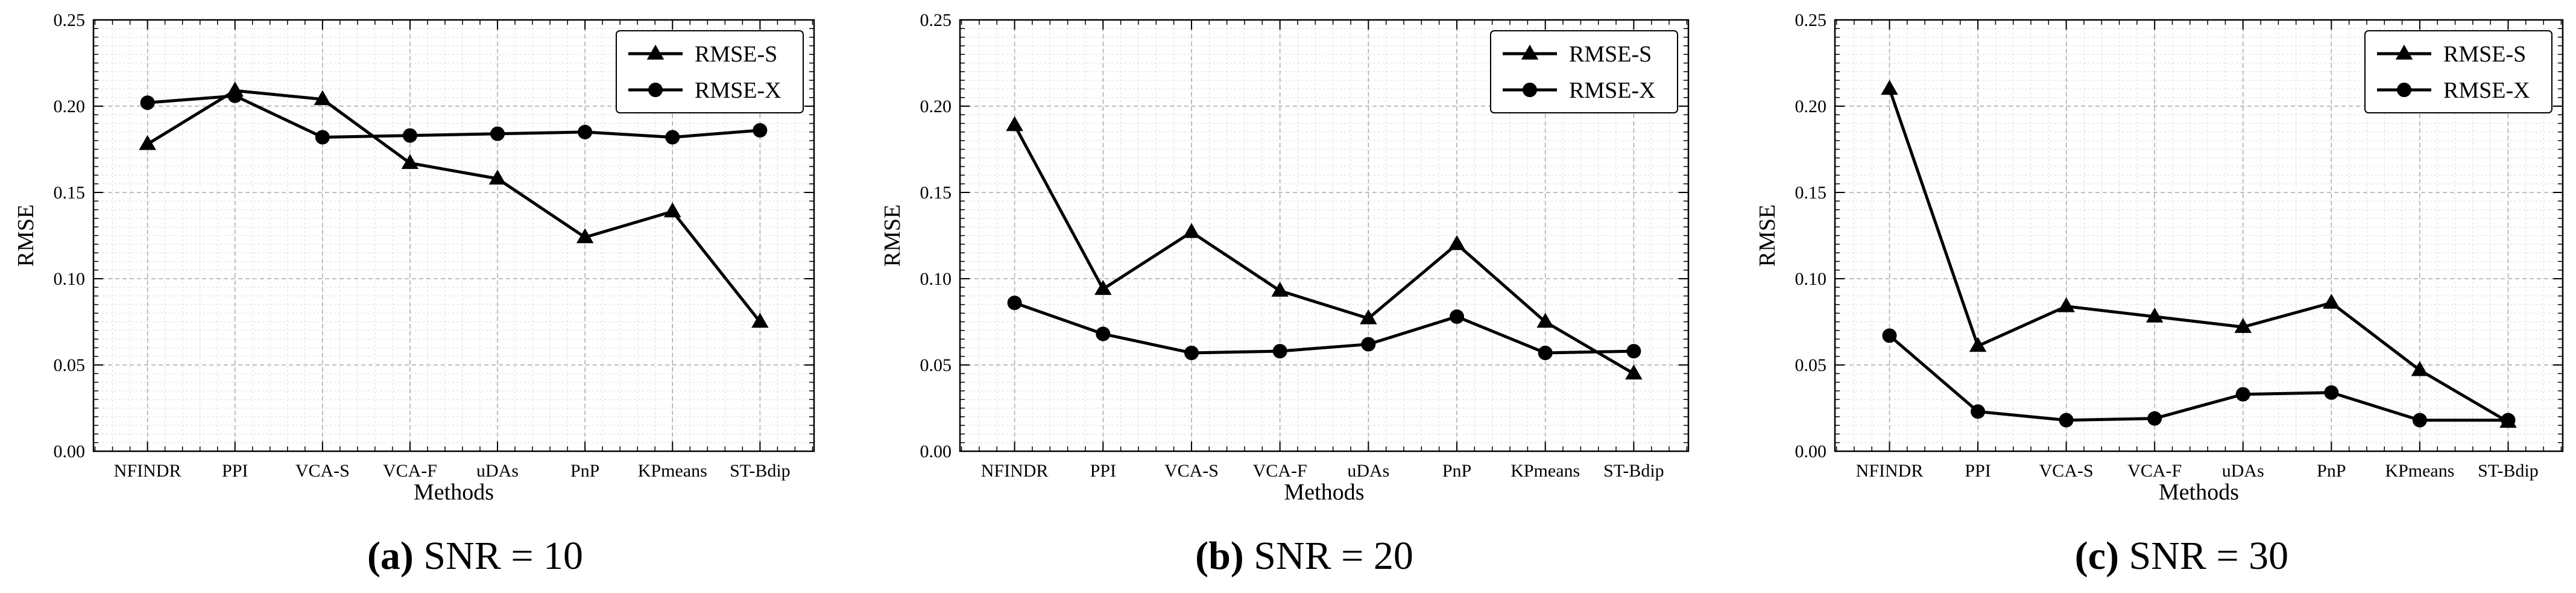  Describe the element at coordinates (1103, 471) in the screenshot. I see `x-tick-label: PPI` at that location.